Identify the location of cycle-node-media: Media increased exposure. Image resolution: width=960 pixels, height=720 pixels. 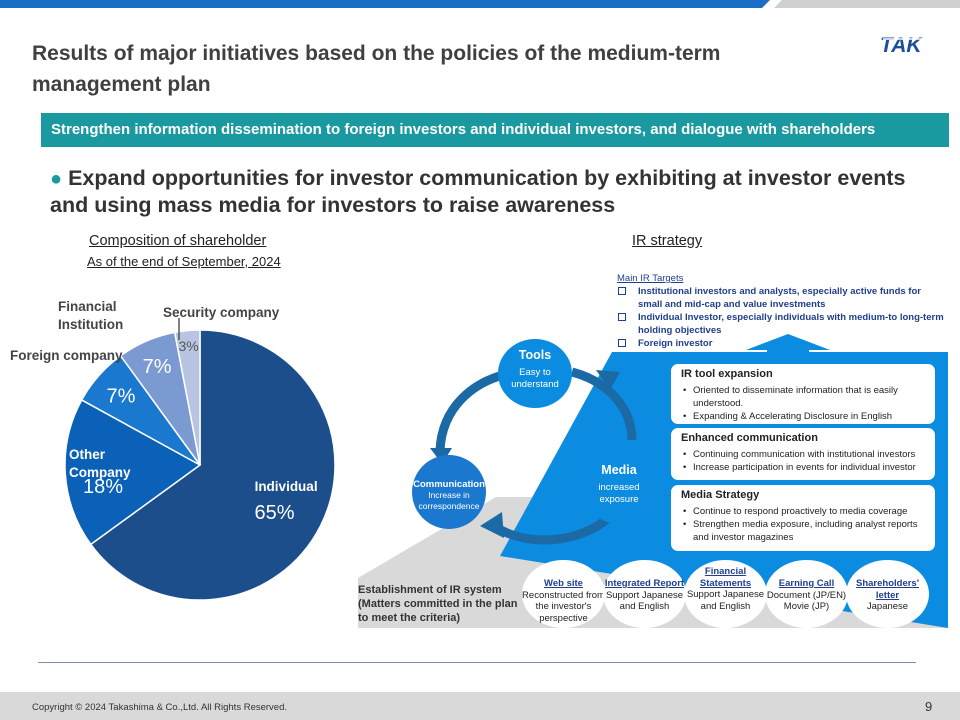
(619, 487).